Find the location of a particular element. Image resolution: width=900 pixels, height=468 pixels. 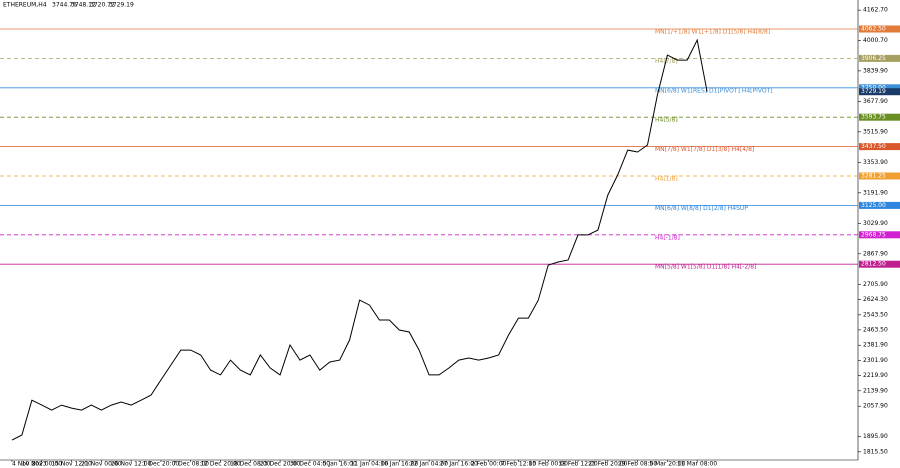

x-tick-label: 22 Jan 04:00 is located at coordinates (429, 464).